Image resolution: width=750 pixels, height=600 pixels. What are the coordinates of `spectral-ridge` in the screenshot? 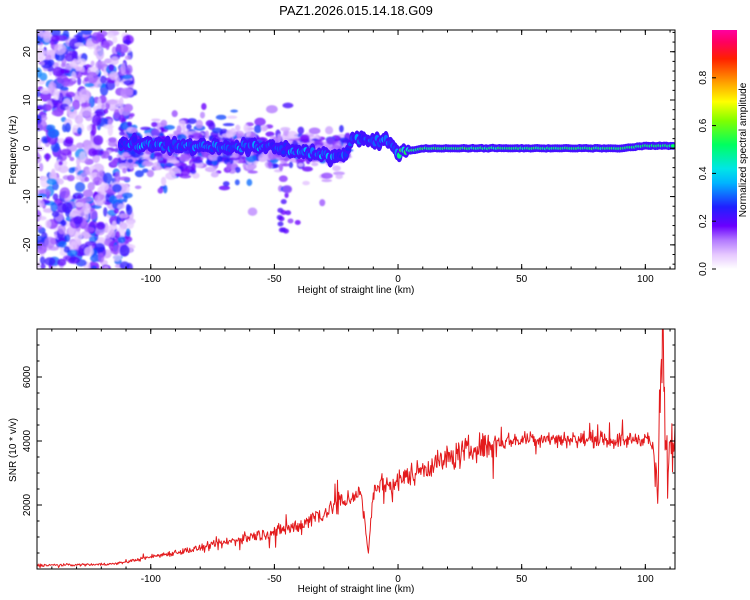 It's located at (396, 149).